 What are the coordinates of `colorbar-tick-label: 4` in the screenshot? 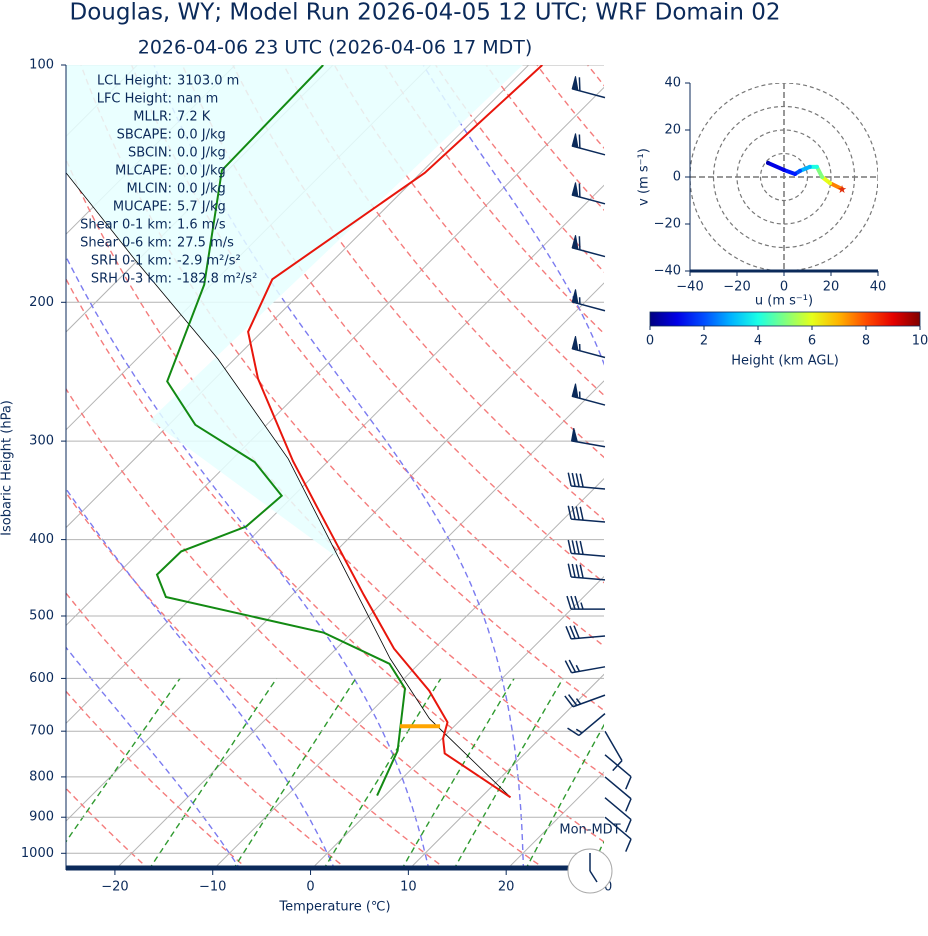 It's located at (758, 341).